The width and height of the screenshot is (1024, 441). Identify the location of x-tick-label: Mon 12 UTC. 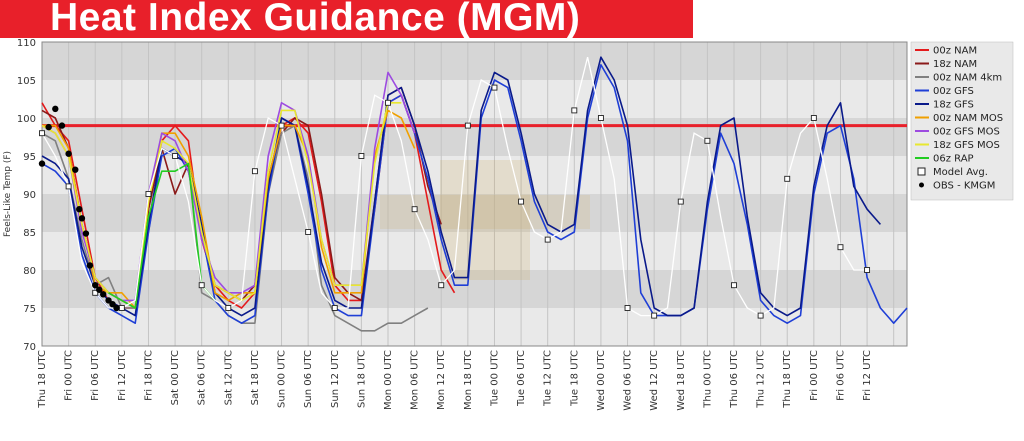
(441, 380).